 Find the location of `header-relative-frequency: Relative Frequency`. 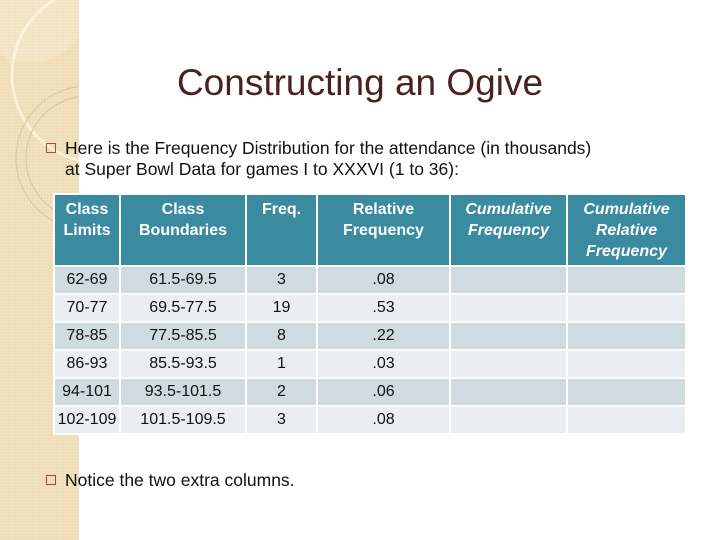

header-relative-frequency: Relative Frequency is located at coordinates (383, 230).